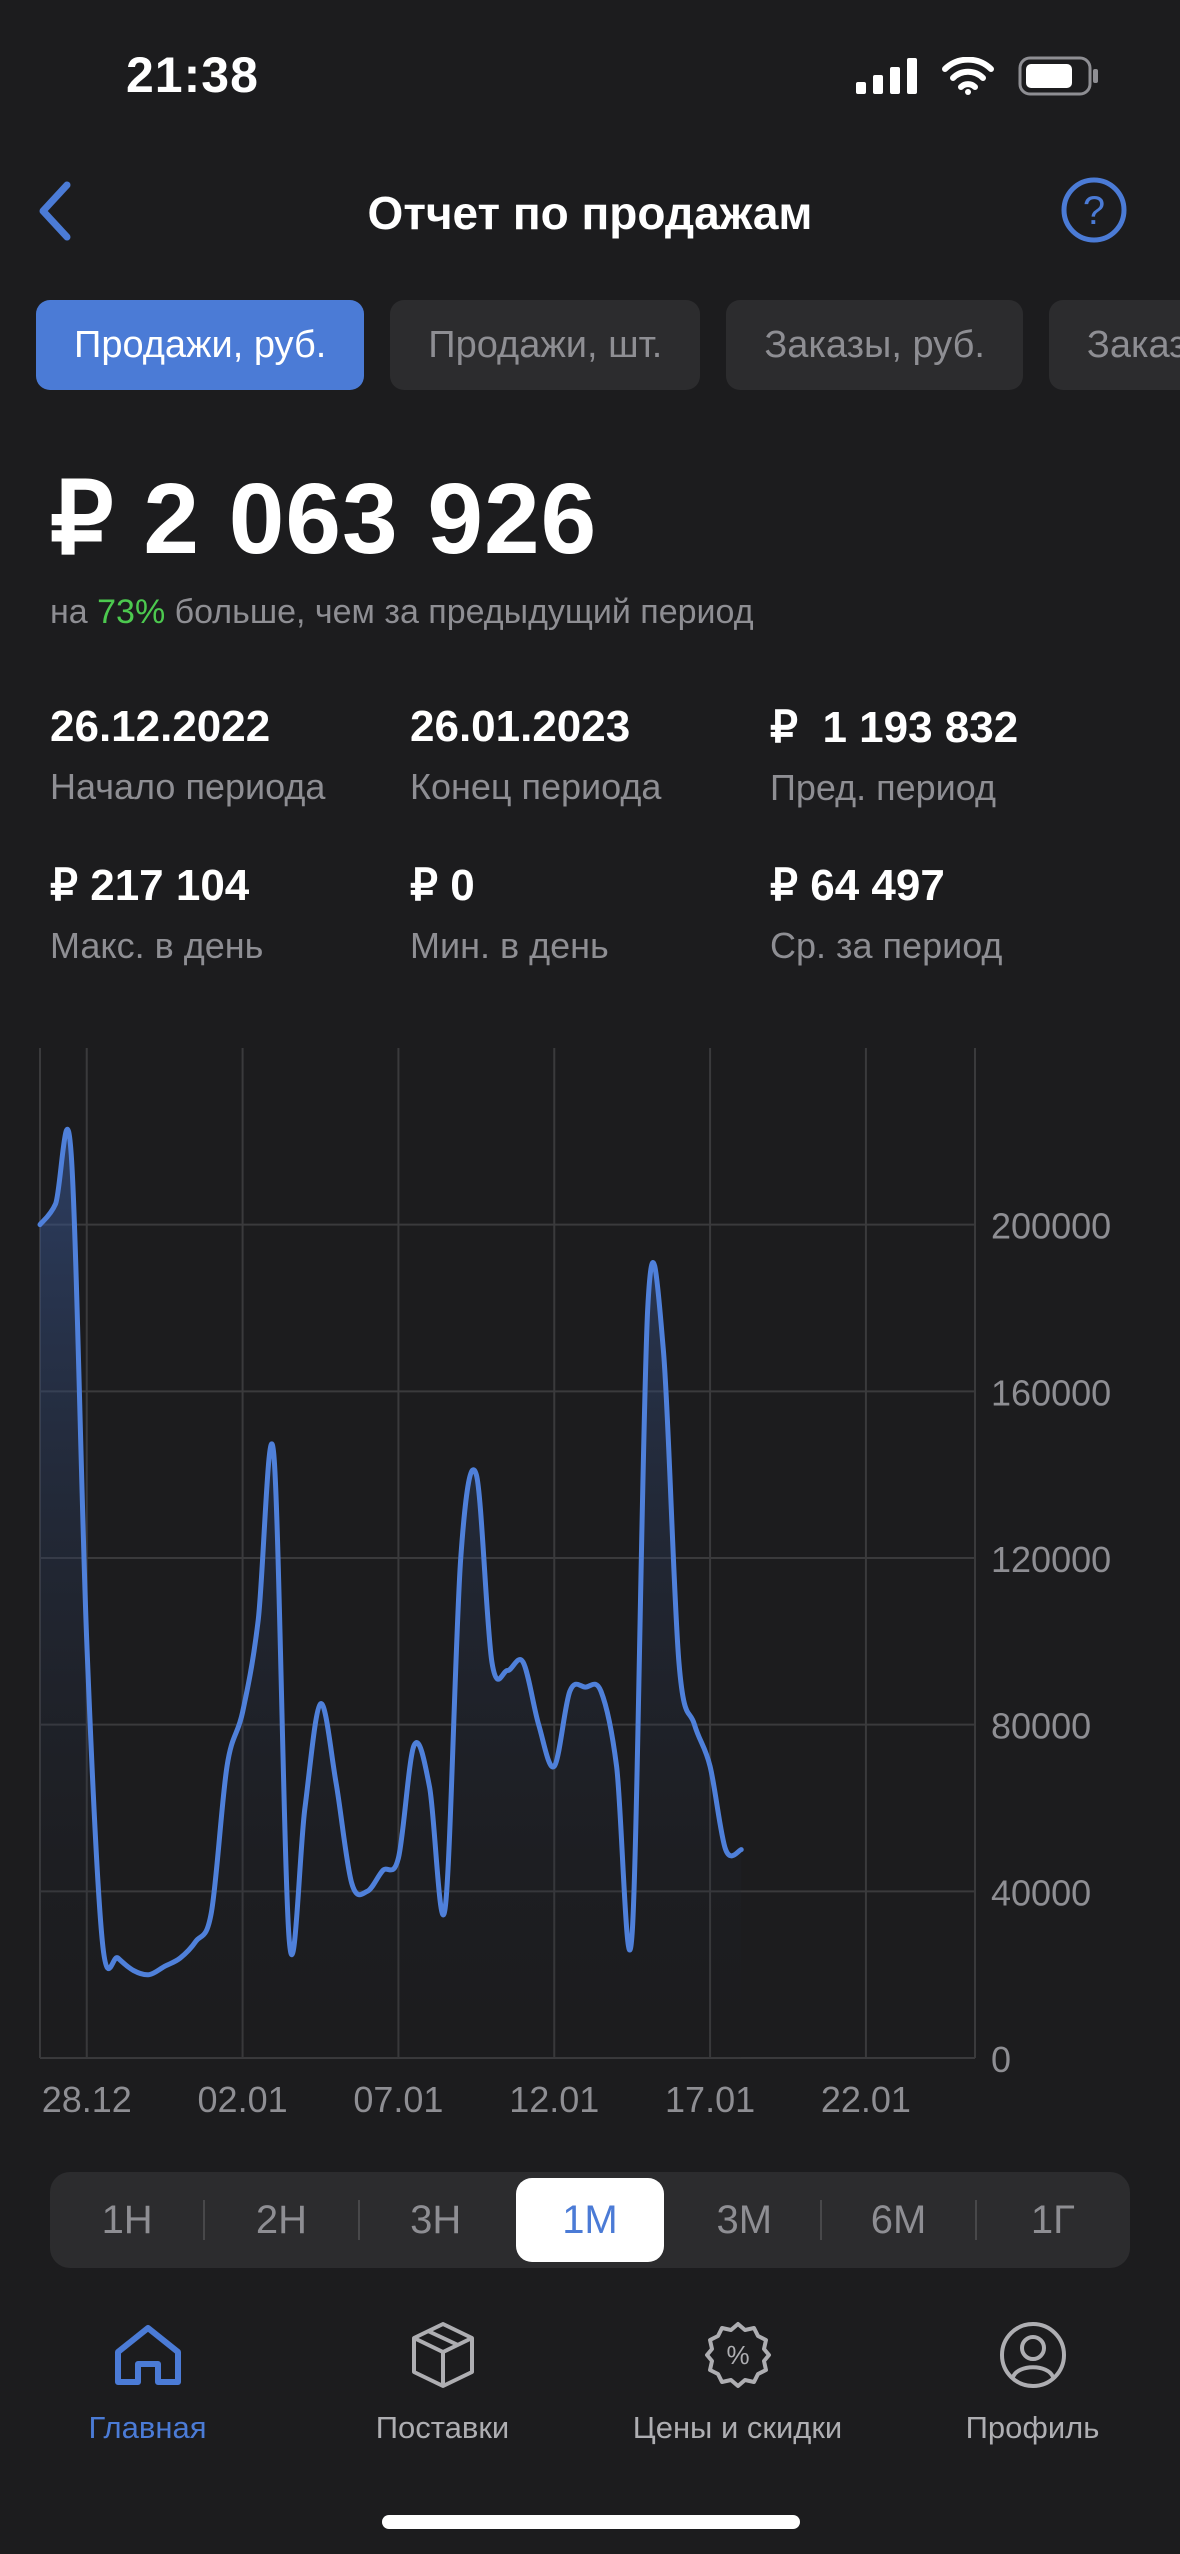  What do you see at coordinates (436, 2219) in the screenshot?
I see `range-3w: 3Н` at bounding box center [436, 2219].